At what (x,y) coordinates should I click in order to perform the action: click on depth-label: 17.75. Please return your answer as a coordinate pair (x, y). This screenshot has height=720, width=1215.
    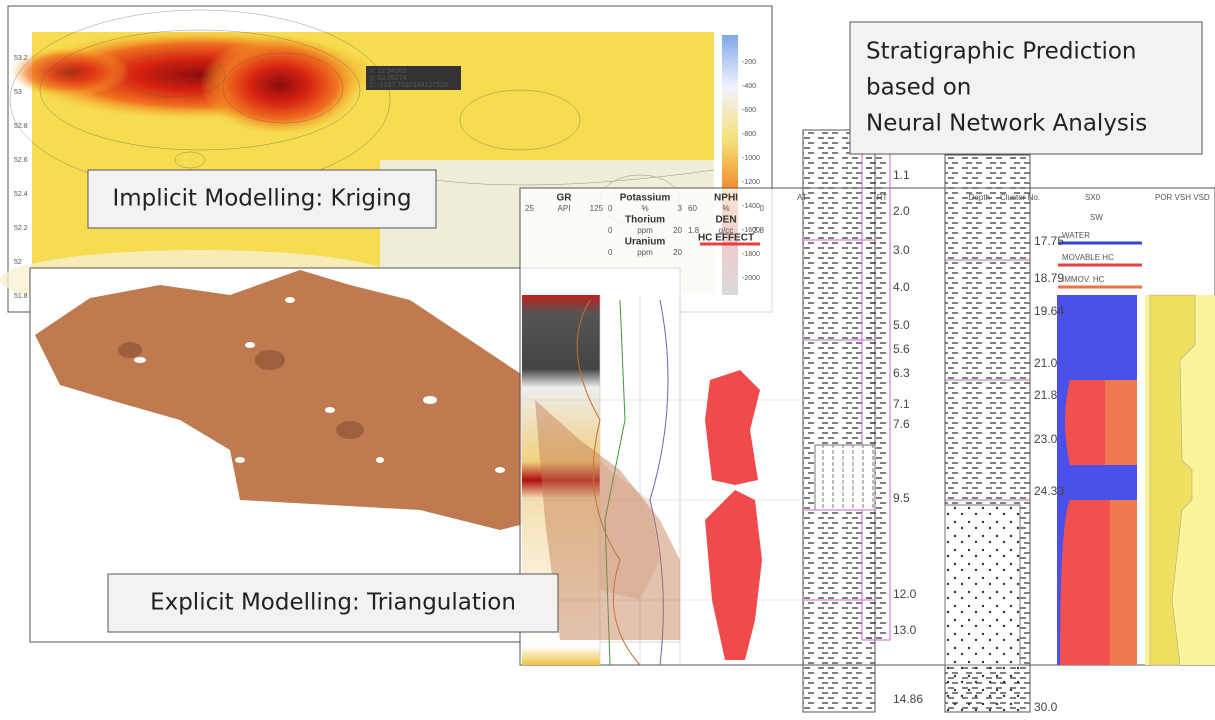
    Looking at the image, I should click on (1049, 241).